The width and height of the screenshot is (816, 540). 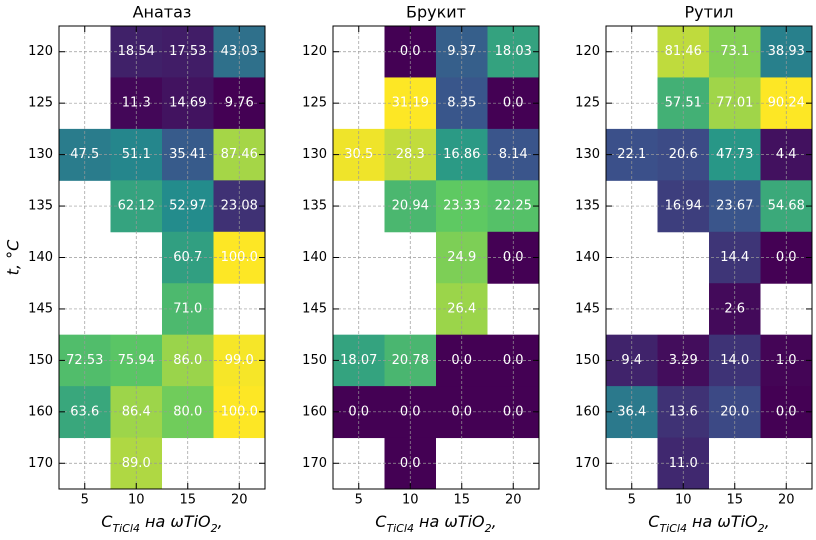 I want to click on cell-label: 14.0, so click(x=734, y=360).